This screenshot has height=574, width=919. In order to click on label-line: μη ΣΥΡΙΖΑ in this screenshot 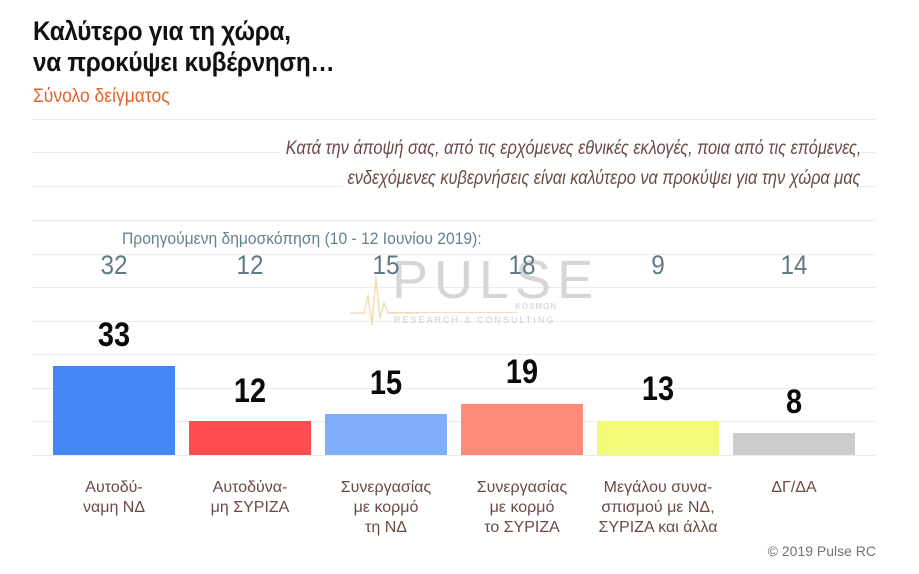, I will do `click(250, 507)`.